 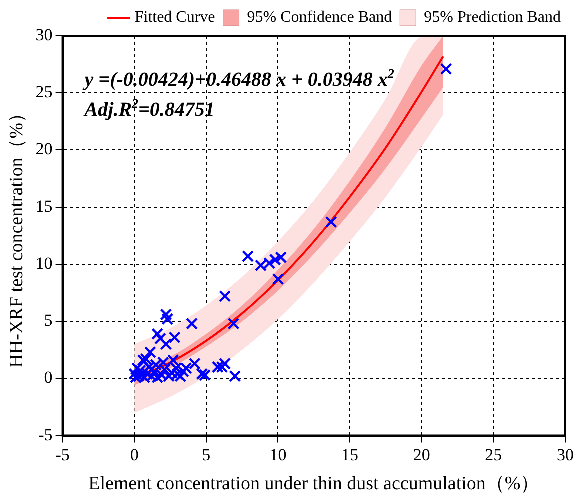 I want to click on y-tick-label: 0, so click(x=48, y=378).